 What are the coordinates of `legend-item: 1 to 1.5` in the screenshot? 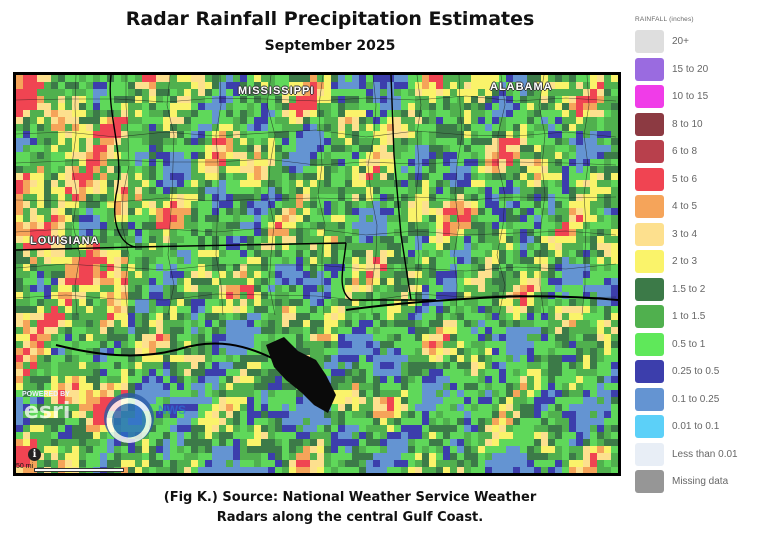 It's located at (695, 319).